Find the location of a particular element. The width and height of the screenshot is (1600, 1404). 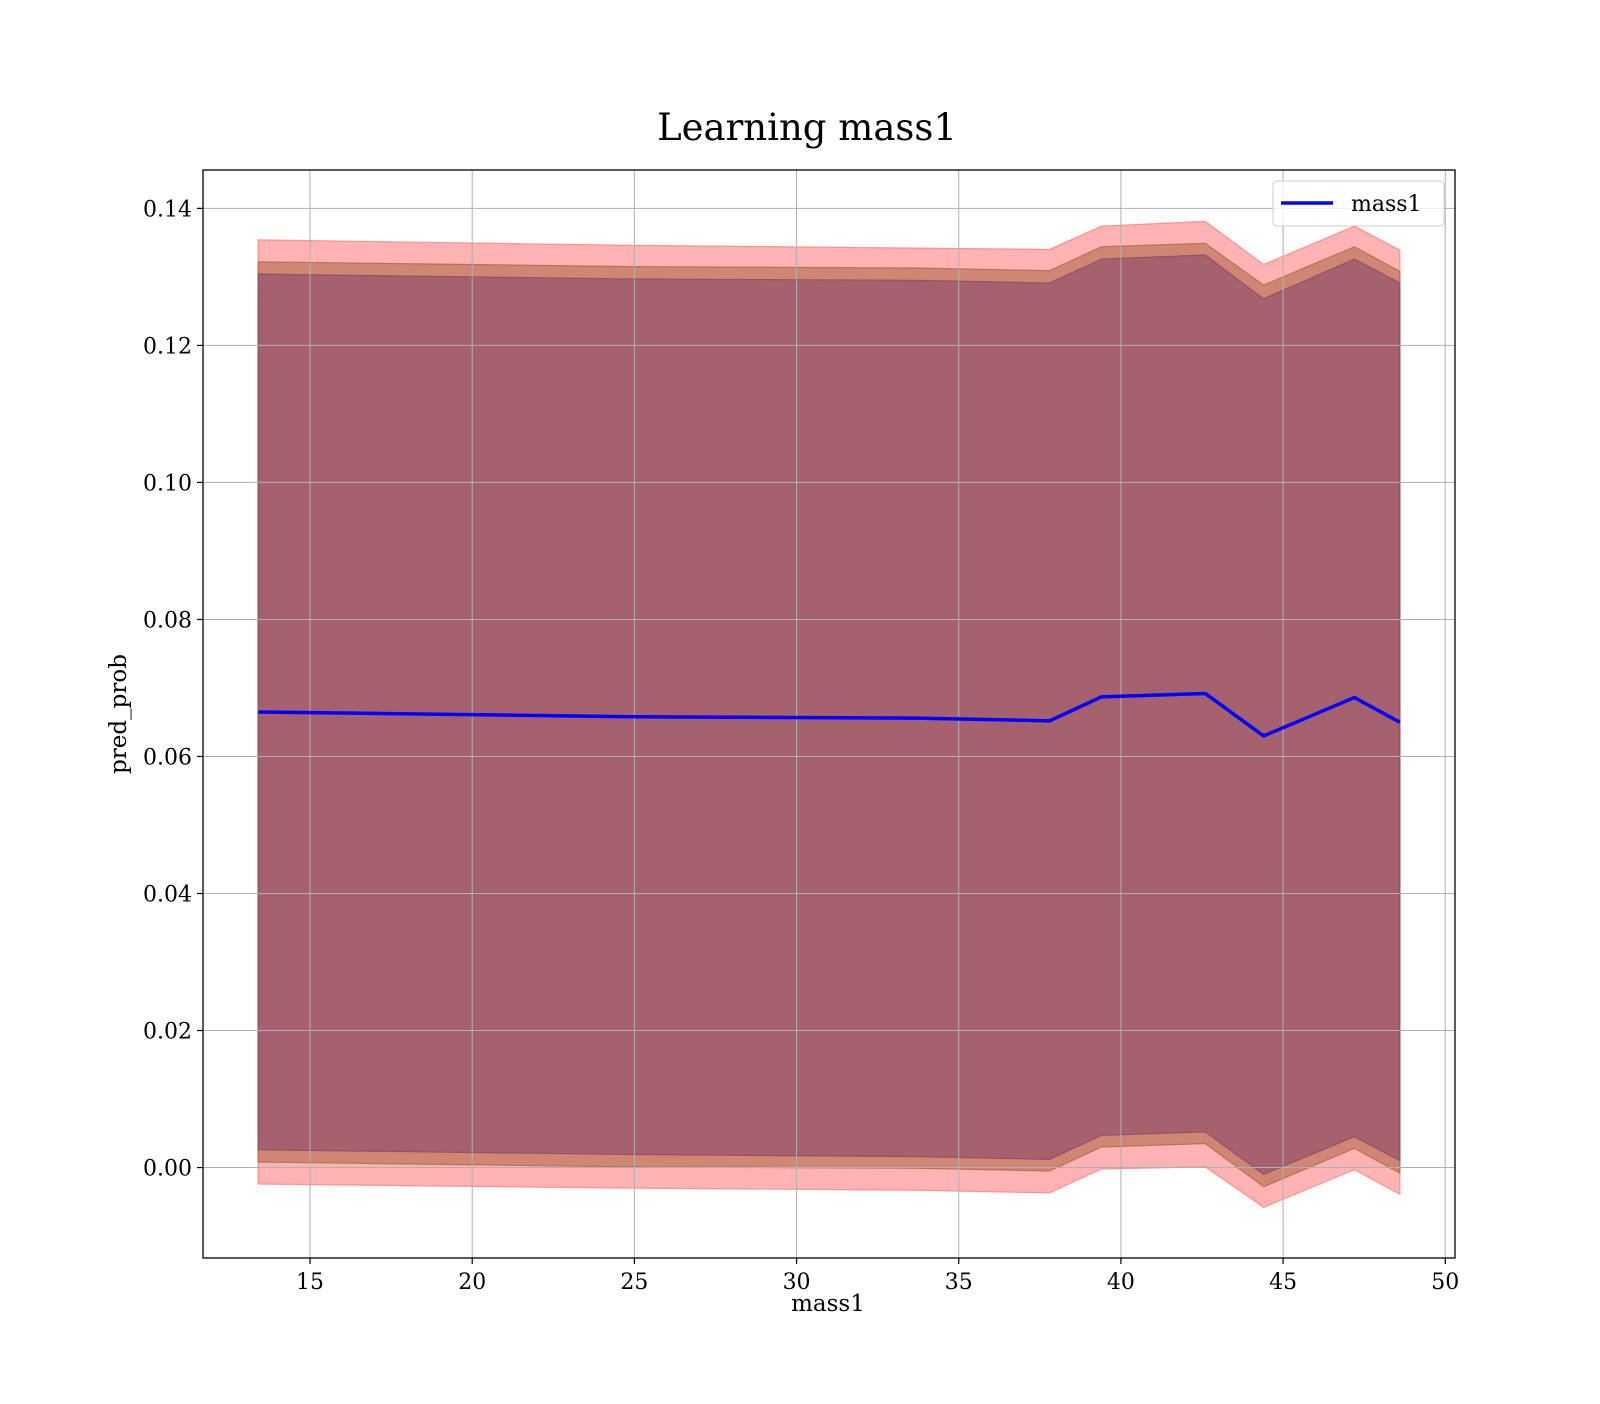

legend: mass1 is located at coordinates (1358, 203).